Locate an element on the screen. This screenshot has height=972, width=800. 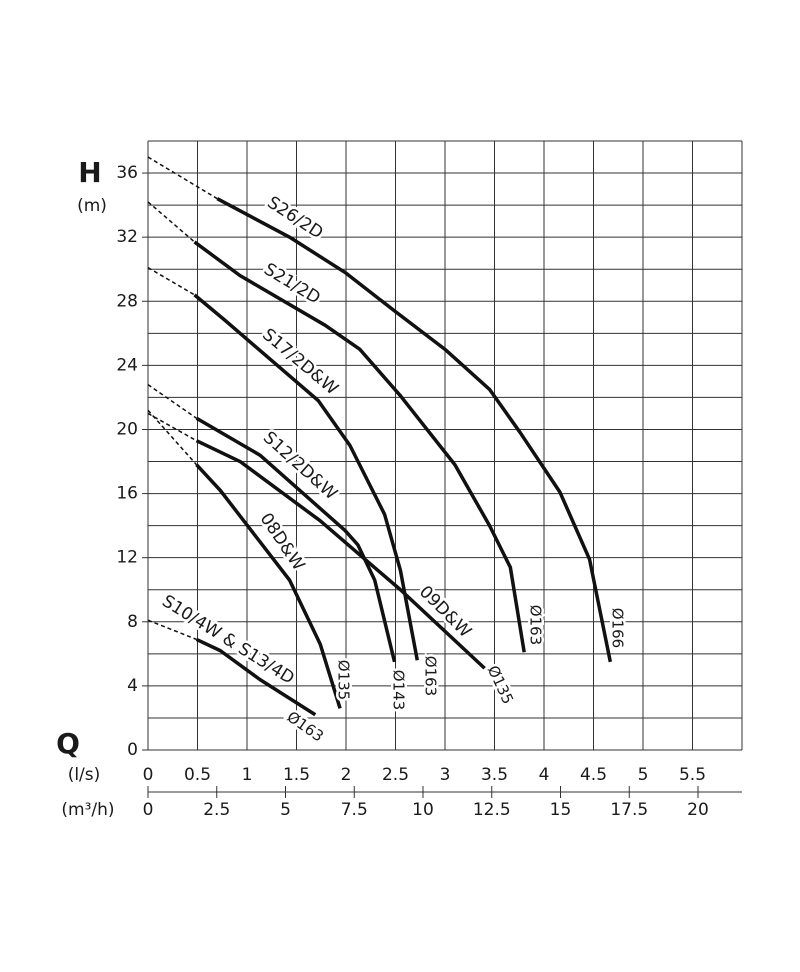
x-tick-label: 0.5 is located at coordinates (197, 775).